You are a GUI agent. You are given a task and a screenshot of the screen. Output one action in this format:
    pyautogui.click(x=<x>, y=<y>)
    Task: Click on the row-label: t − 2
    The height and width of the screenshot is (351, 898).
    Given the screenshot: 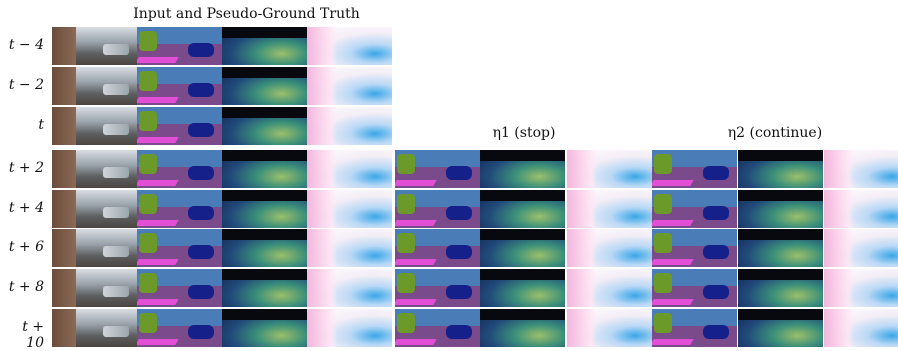 What is the action you would take?
    pyautogui.click(x=26, y=85)
    